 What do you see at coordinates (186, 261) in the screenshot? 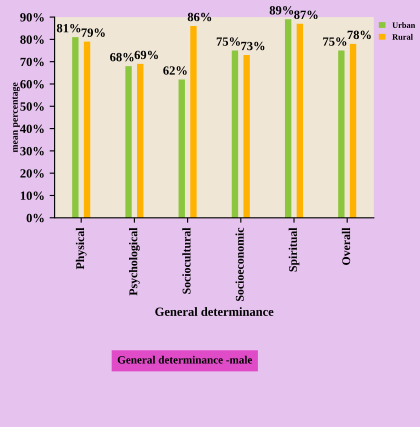
I see `x-tick-label: Sociocultural` at bounding box center [186, 261].